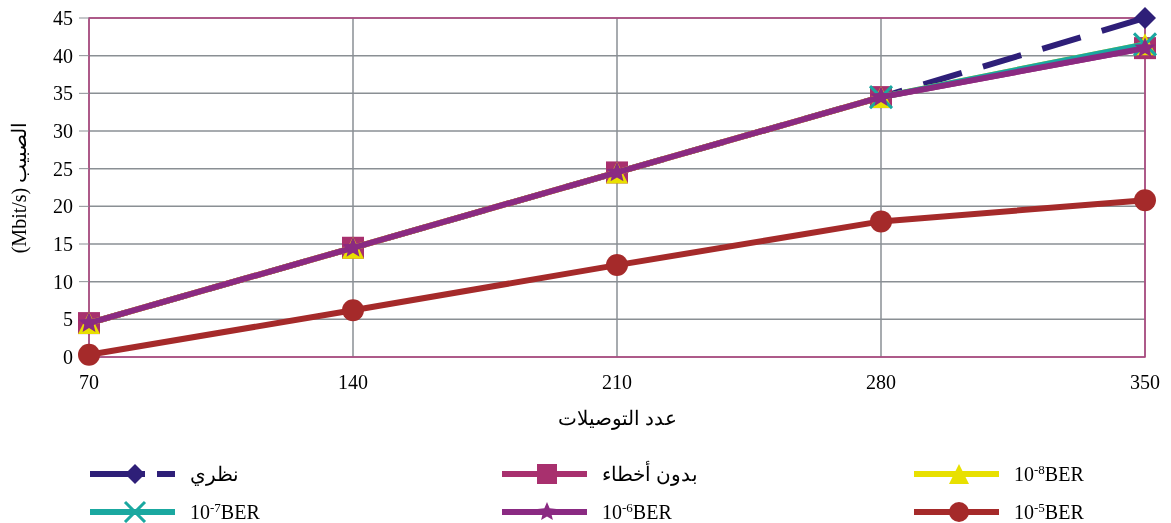 The image size is (1171, 523). What do you see at coordinates (63, 206) in the screenshot?
I see `y-tick-label: 20` at bounding box center [63, 206].